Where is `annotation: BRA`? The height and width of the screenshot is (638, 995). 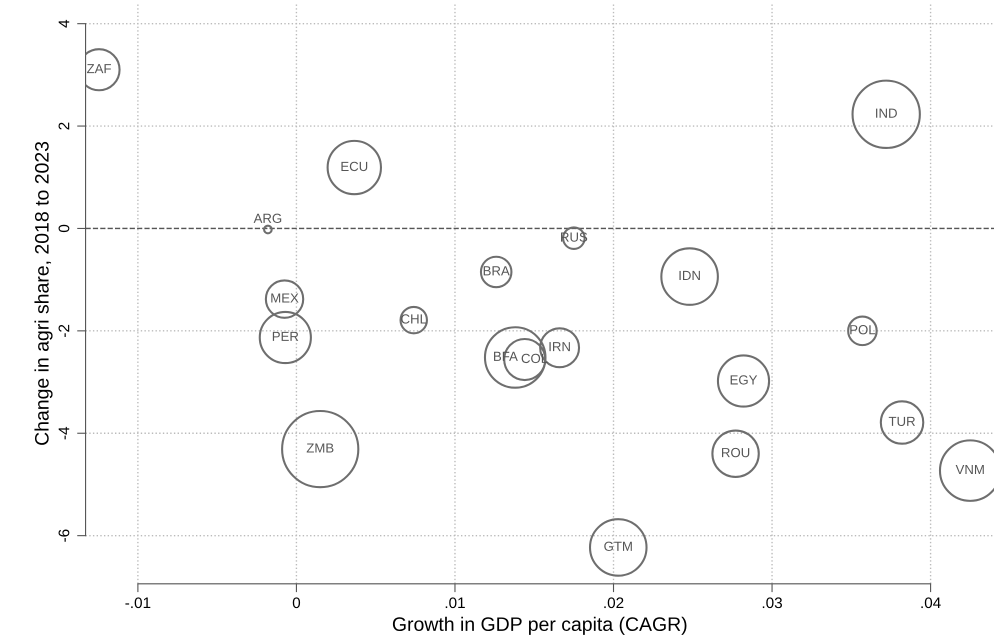 annotation: BRA is located at coordinates (497, 271).